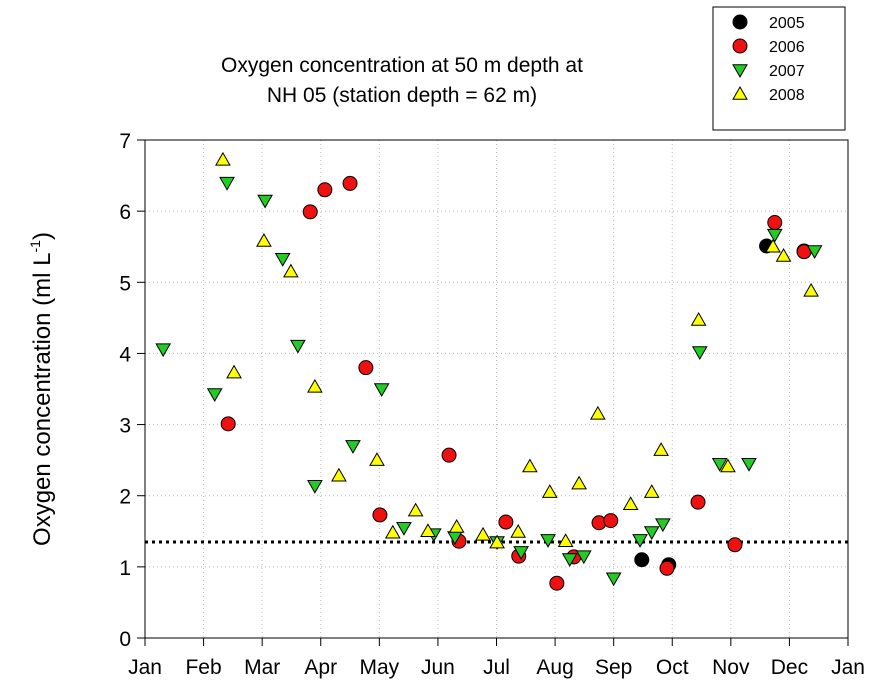 Image resolution: width=877 pixels, height=697 pixels. What do you see at coordinates (496, 667) in the screenshot?
I see `x-tick-label: Jul` at bounding box center [496, 667].